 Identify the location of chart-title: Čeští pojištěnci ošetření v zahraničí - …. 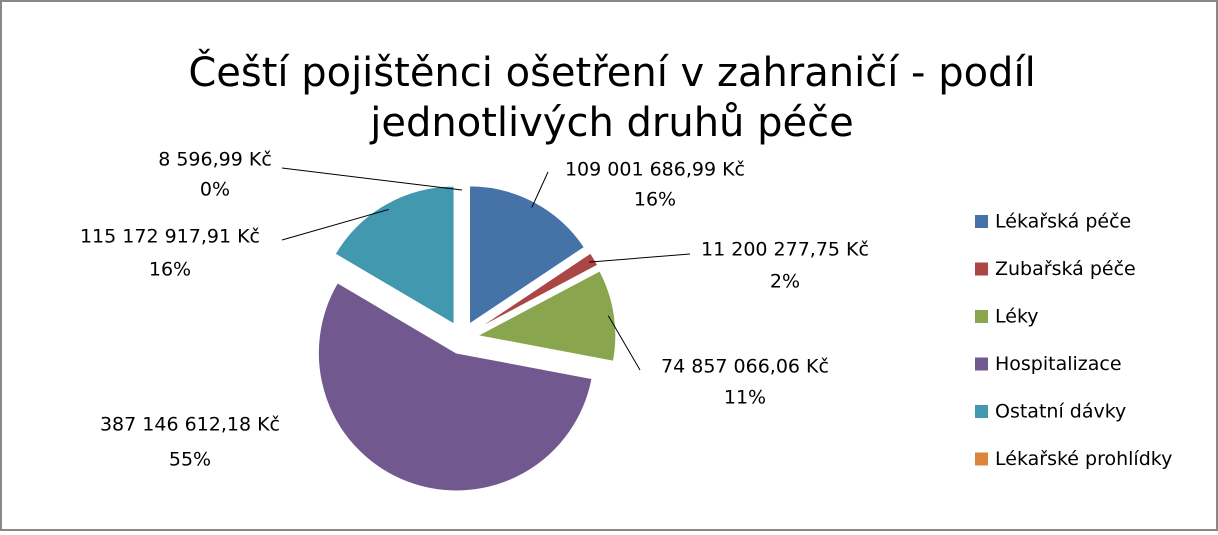
(611, 72).